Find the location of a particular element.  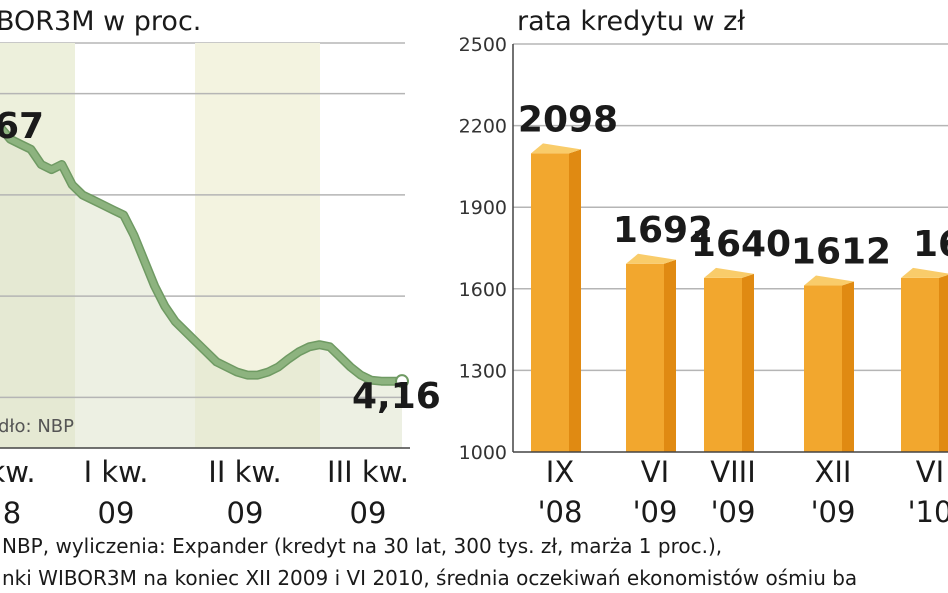

bar-value-label: 16 is located at coordinates (930, 244).